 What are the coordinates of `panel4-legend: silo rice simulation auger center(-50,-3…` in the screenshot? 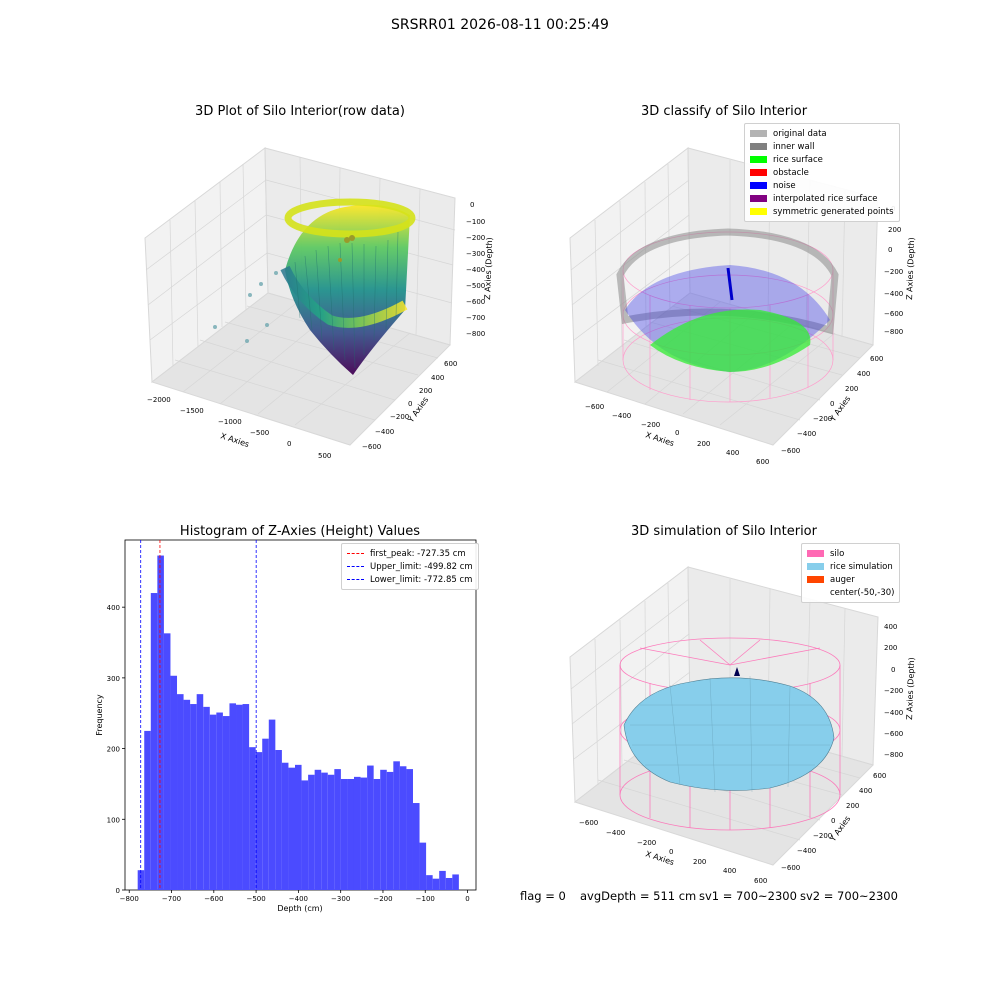 It's located at (851, 573).